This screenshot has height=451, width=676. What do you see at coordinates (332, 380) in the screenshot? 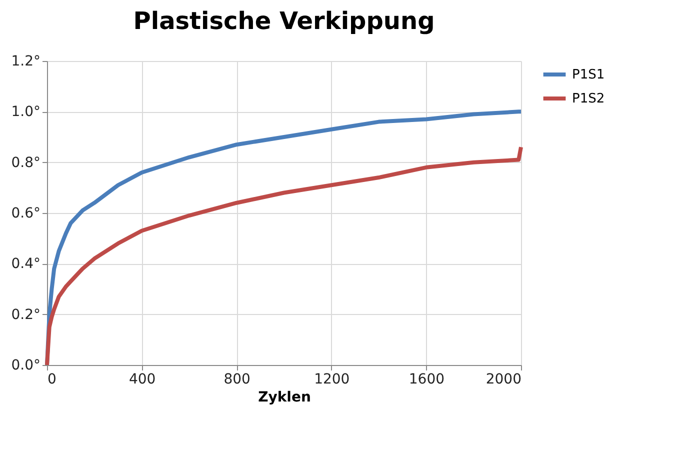
I see `x-tick-label: 1200` at bounding box center [332, 380].